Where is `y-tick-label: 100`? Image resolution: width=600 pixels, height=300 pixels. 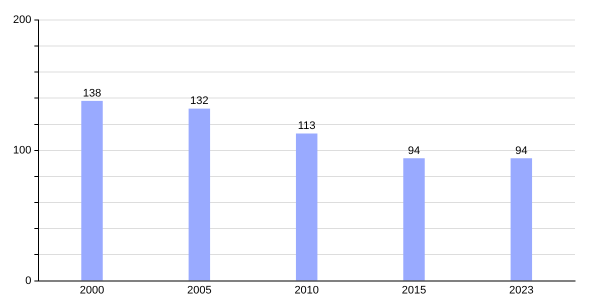 y-tick-label: 100 is located at coordinates (22, 150).